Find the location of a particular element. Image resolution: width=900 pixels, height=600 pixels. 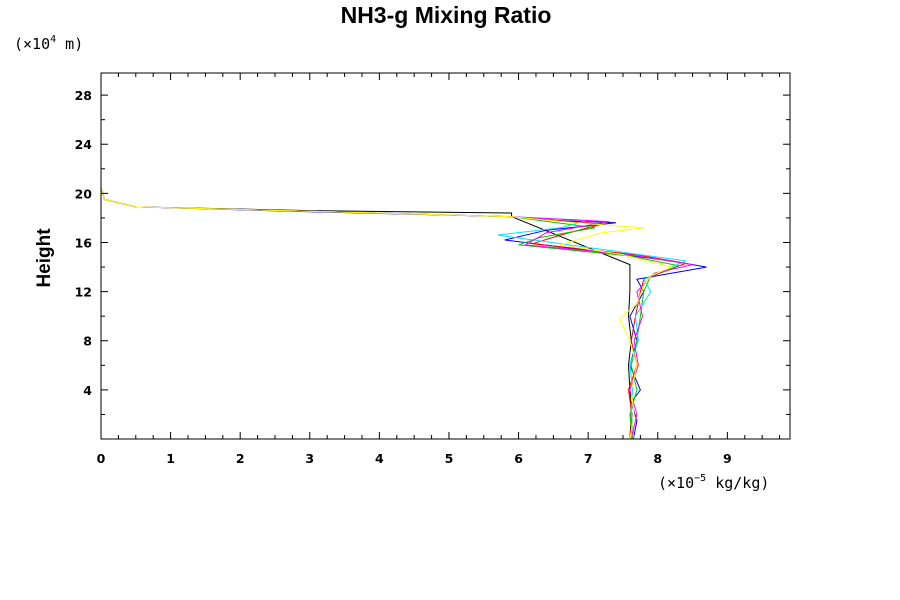

x-tick-label: 0 is located at coordinates (101, 458).